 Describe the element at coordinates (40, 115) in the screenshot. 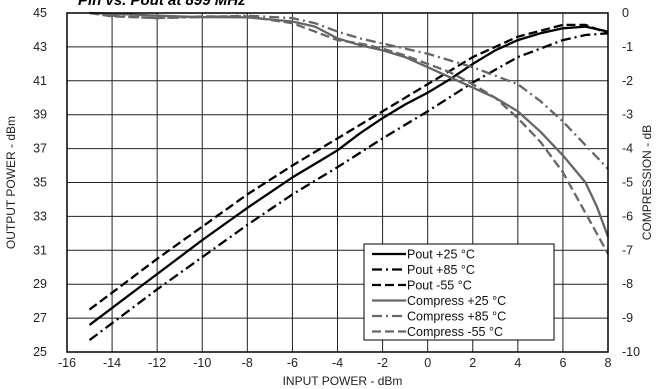

I see `y-tick-label: 39` at that location.